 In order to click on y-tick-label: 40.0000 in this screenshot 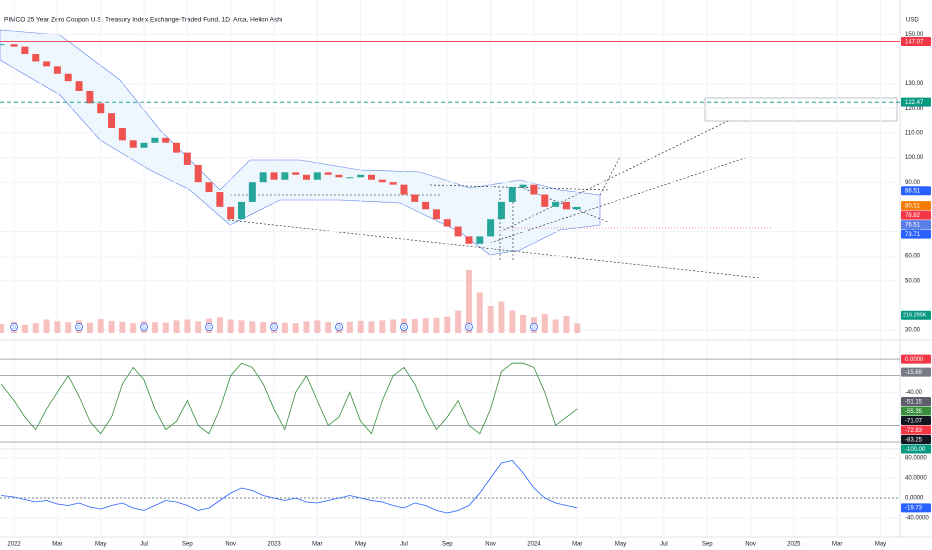, I will do `click(916, 479)`.